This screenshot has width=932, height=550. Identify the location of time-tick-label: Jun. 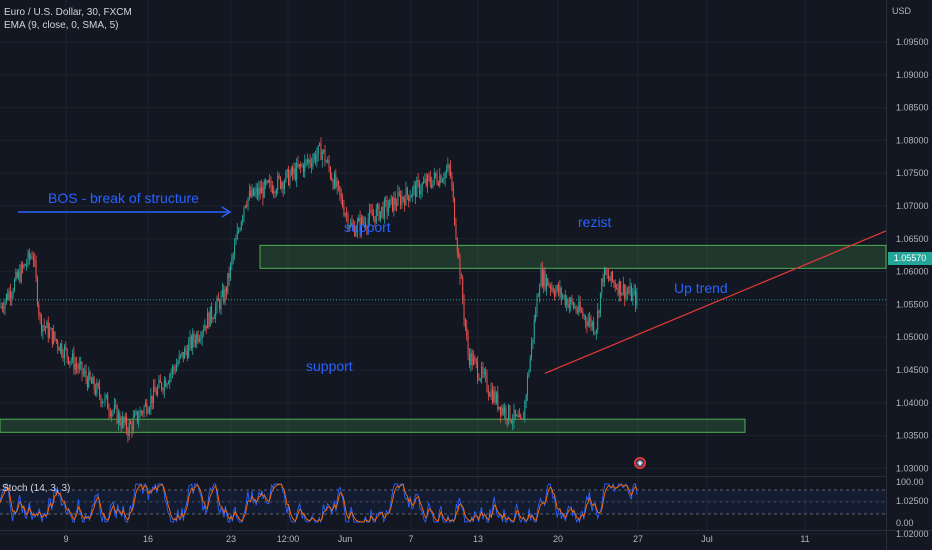
(345, 539).